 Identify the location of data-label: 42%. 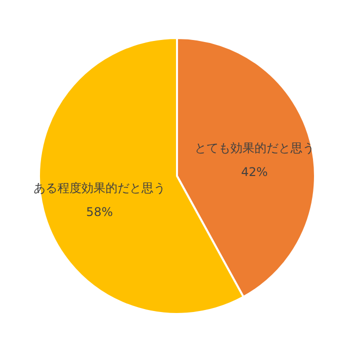
(254, 172).